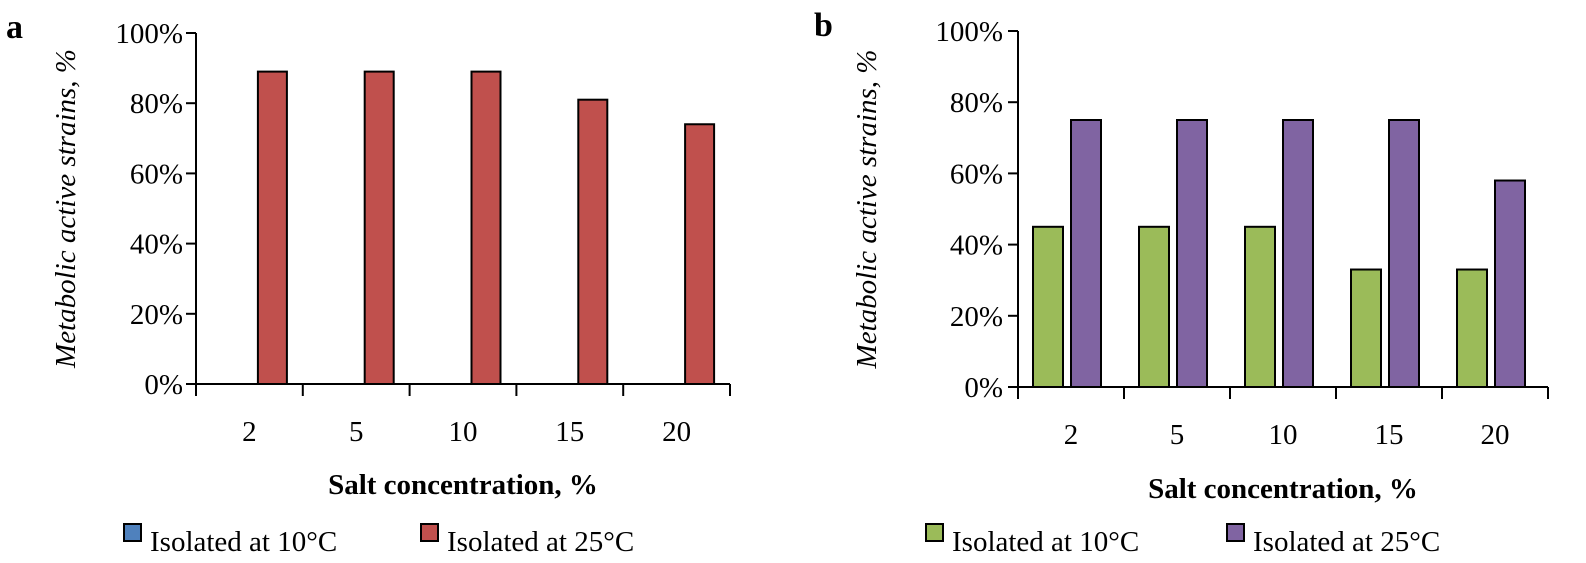 Image resolution: width=1586 pixels, height=563 pixels. What do you see at coordinates (823, 25) in the screenshot?
I see `panel-letter: b` at bounding box center [823, 25].